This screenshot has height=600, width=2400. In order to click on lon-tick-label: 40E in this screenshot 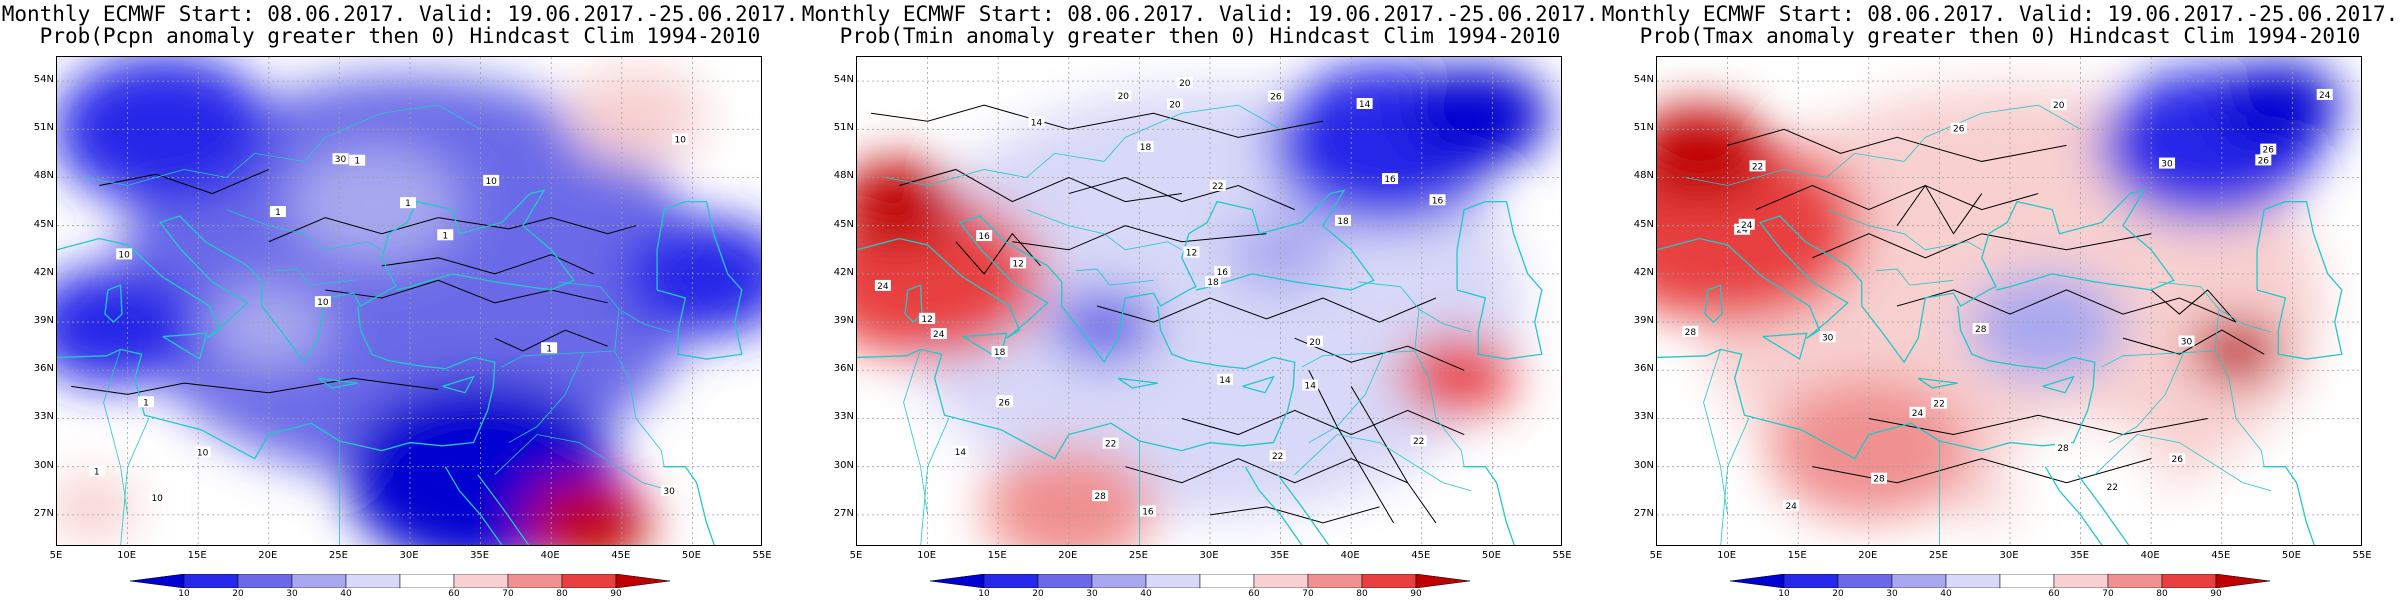, I will do `click(1350, 555)`.